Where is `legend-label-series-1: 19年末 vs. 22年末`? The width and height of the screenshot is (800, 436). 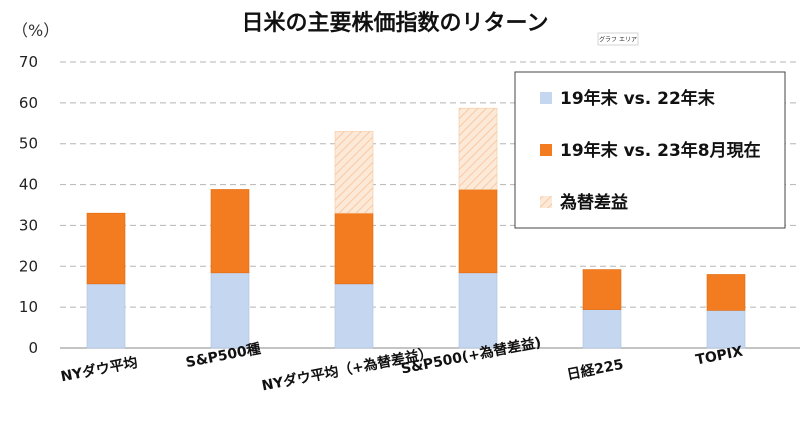
legend-label-series-1: 19年末 vs. 22年末 is located at coordinates (638, 98).